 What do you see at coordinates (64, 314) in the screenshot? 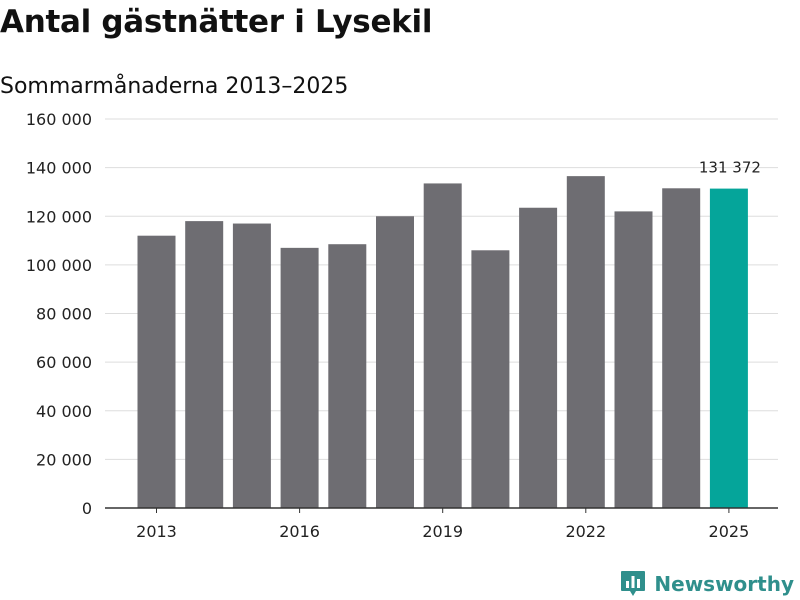
I see `y-tick-label: 80 000` at bounding box center [64, 314].